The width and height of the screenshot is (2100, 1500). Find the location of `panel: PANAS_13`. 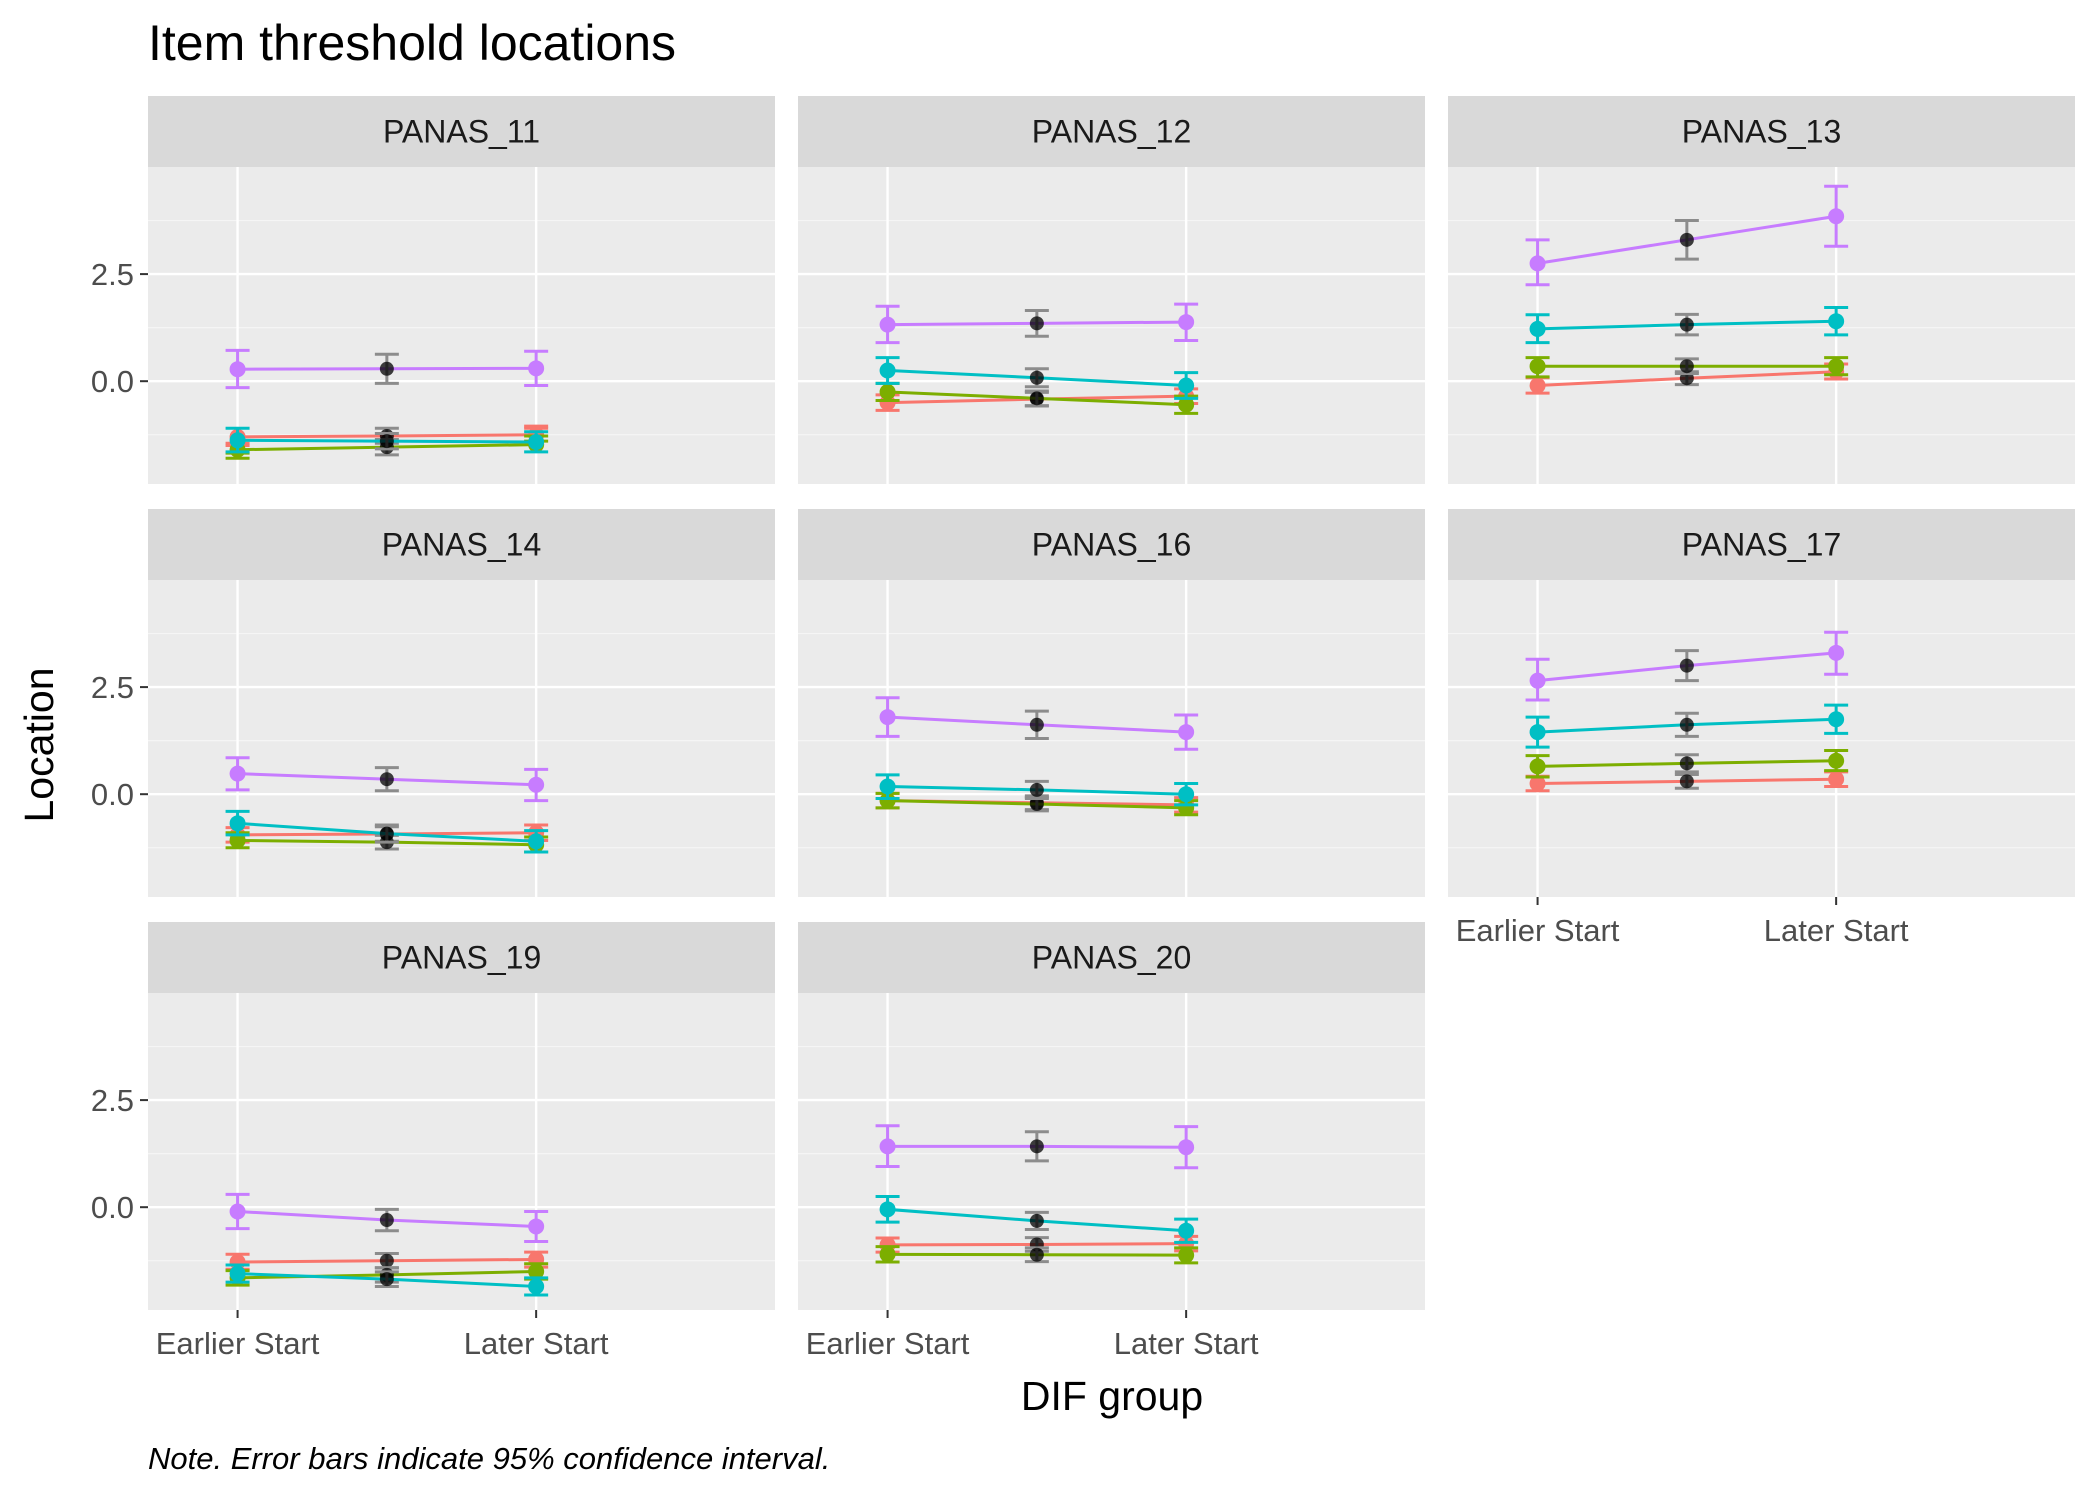

panel: PANAS_13 is located at coordinates (1761, 290).